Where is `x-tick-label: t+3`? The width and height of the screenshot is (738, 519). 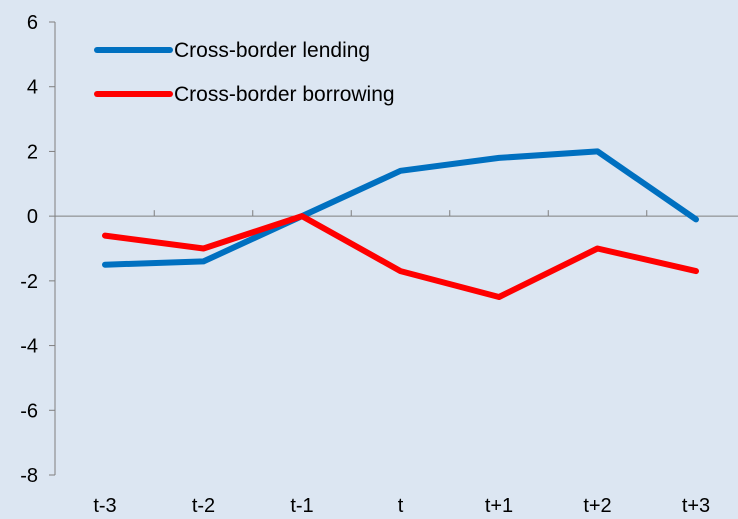 x-tick-label: t+3 is located at coordinates (696, 506).